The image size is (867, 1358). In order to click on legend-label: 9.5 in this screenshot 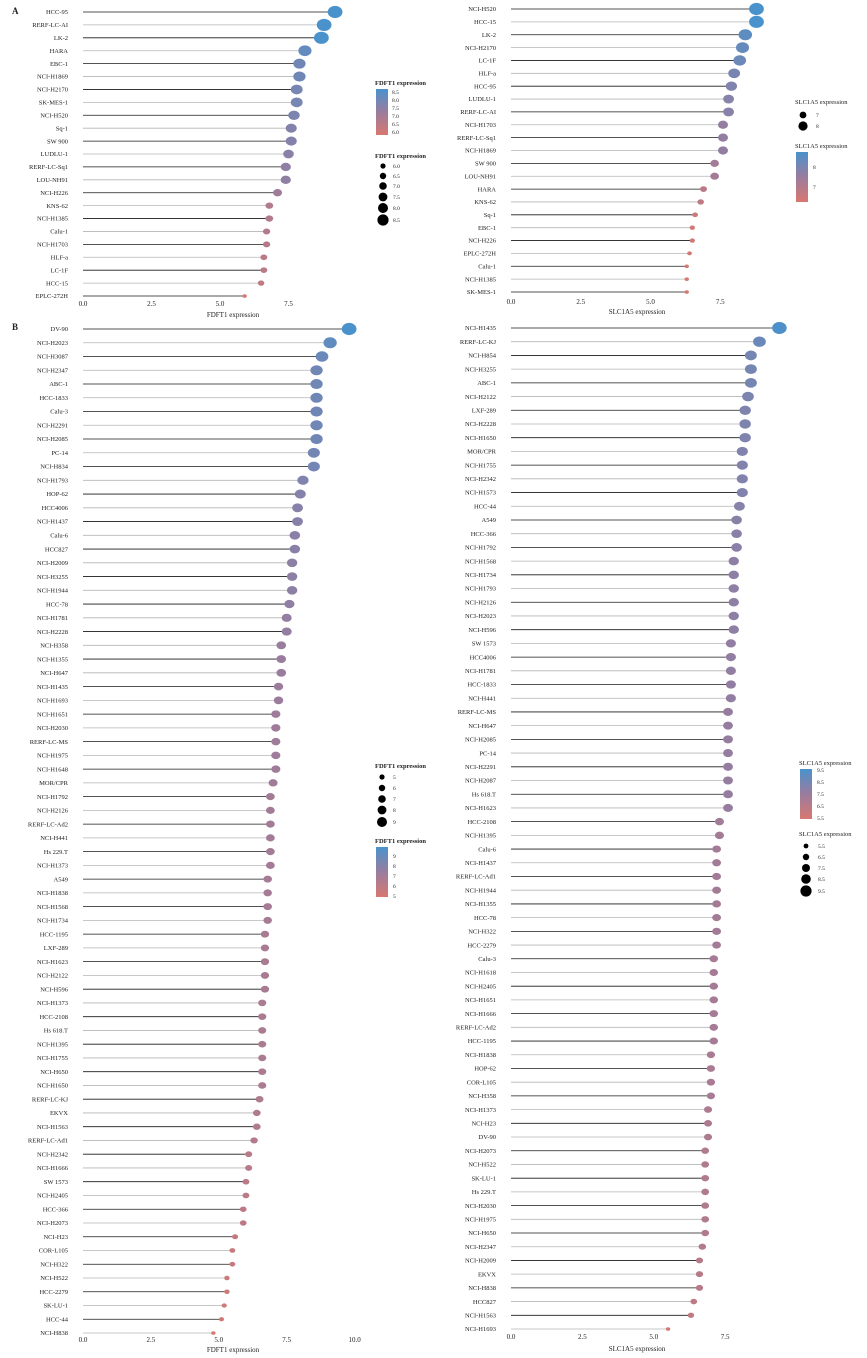, I will do `click(820, 771)`.